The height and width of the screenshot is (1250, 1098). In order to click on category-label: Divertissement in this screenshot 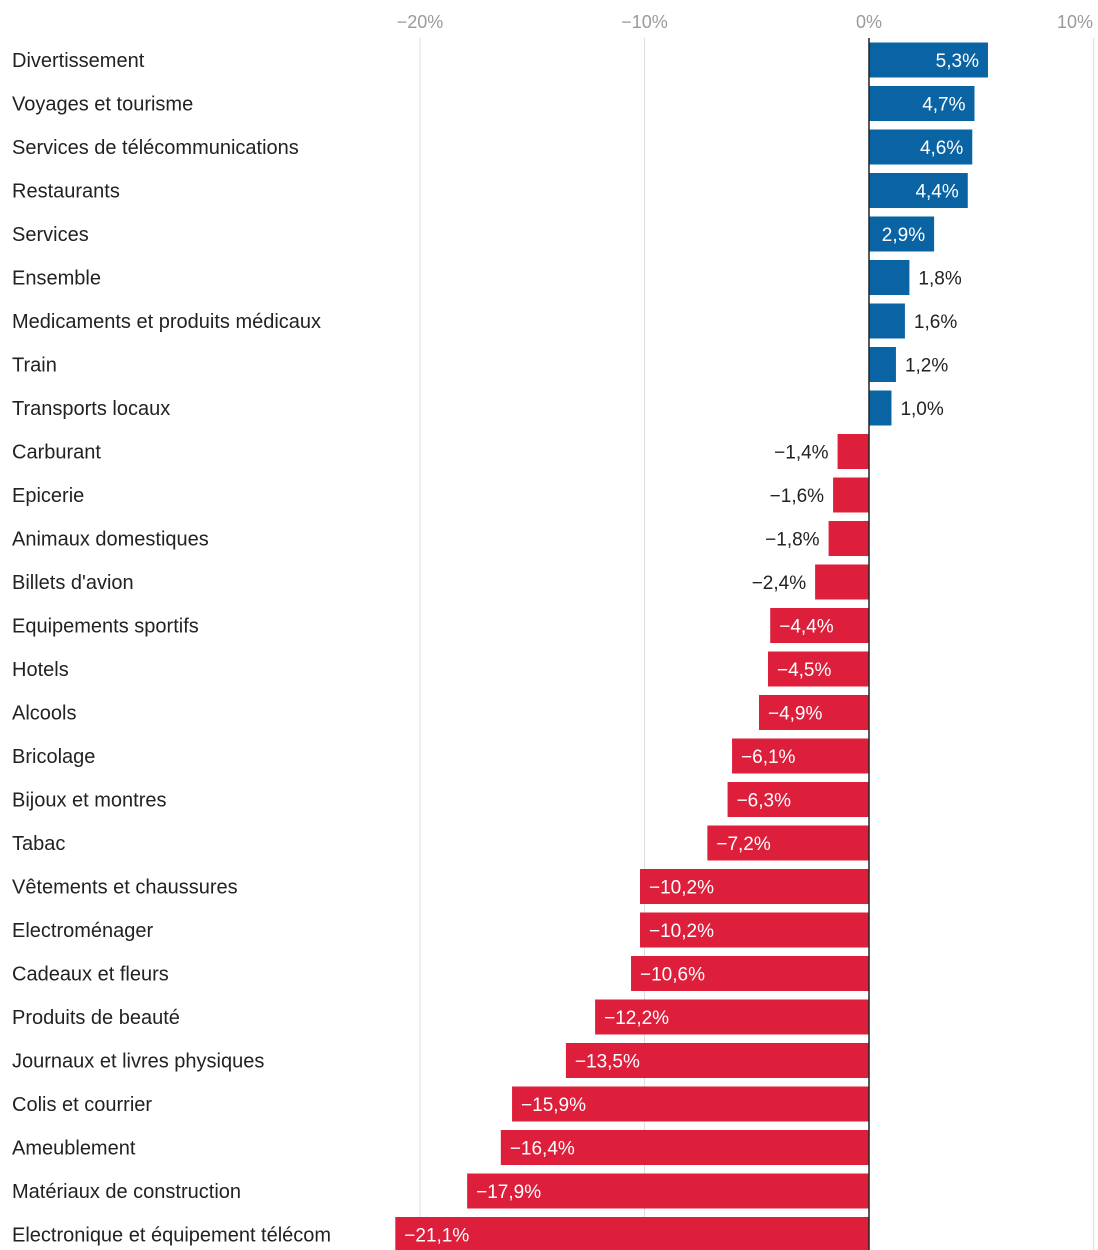, I will do `click(78, 61)`.